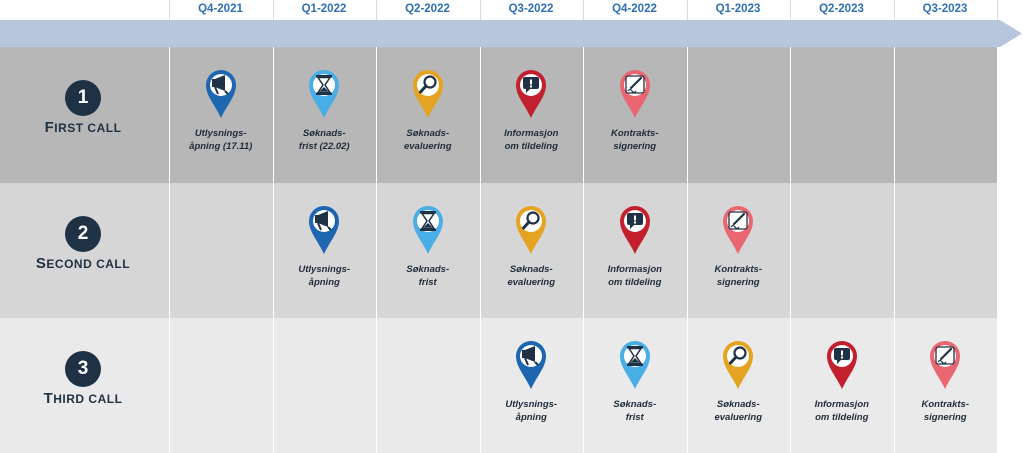  What do you see at coordinates (88, 128) in the screenshot?
I see `call-label-rest: IRST CALL` at bounding box center [88, 128].